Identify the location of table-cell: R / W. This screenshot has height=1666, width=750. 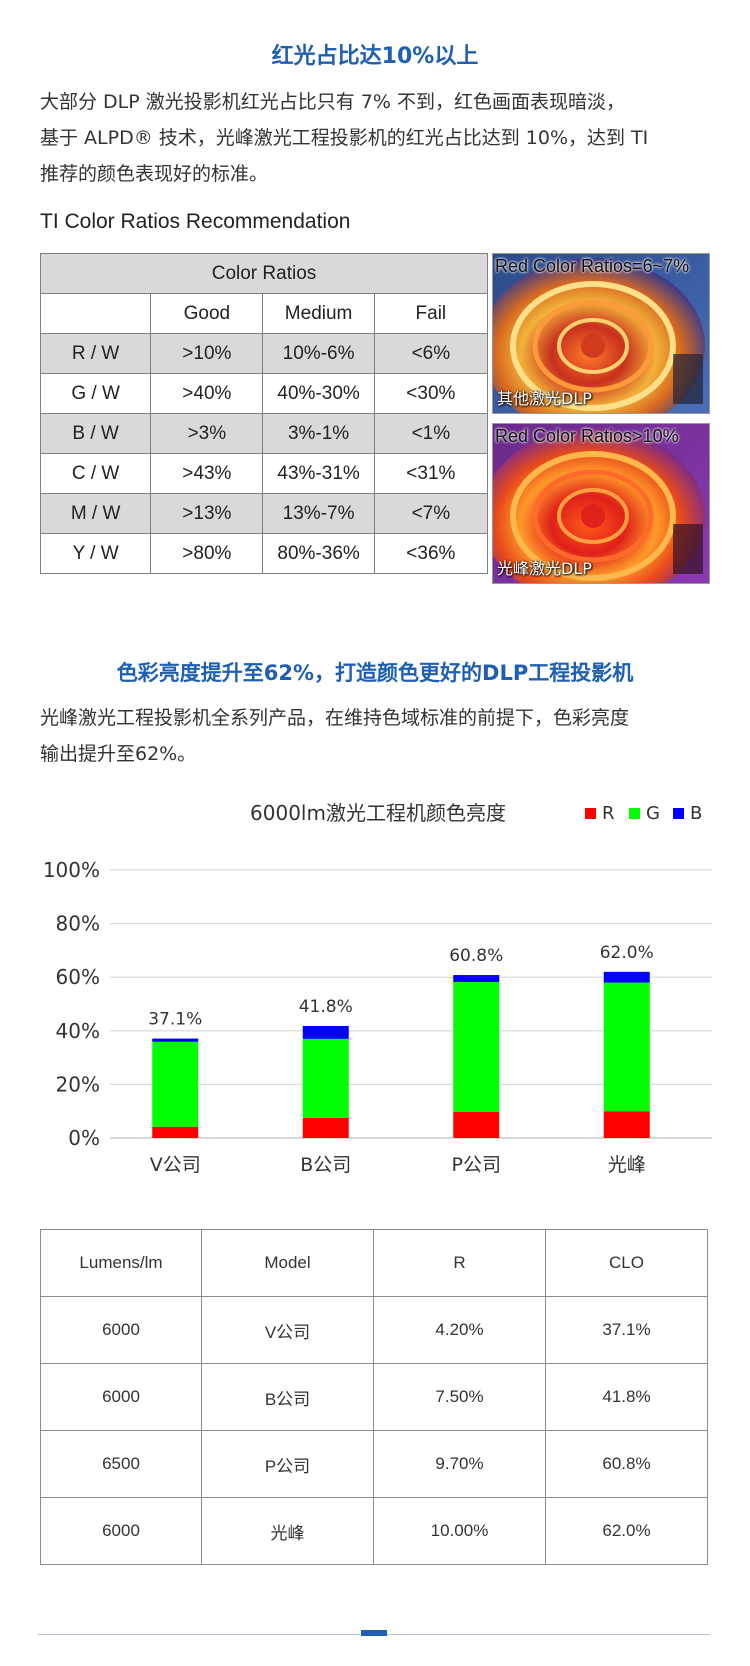
(95, 353).